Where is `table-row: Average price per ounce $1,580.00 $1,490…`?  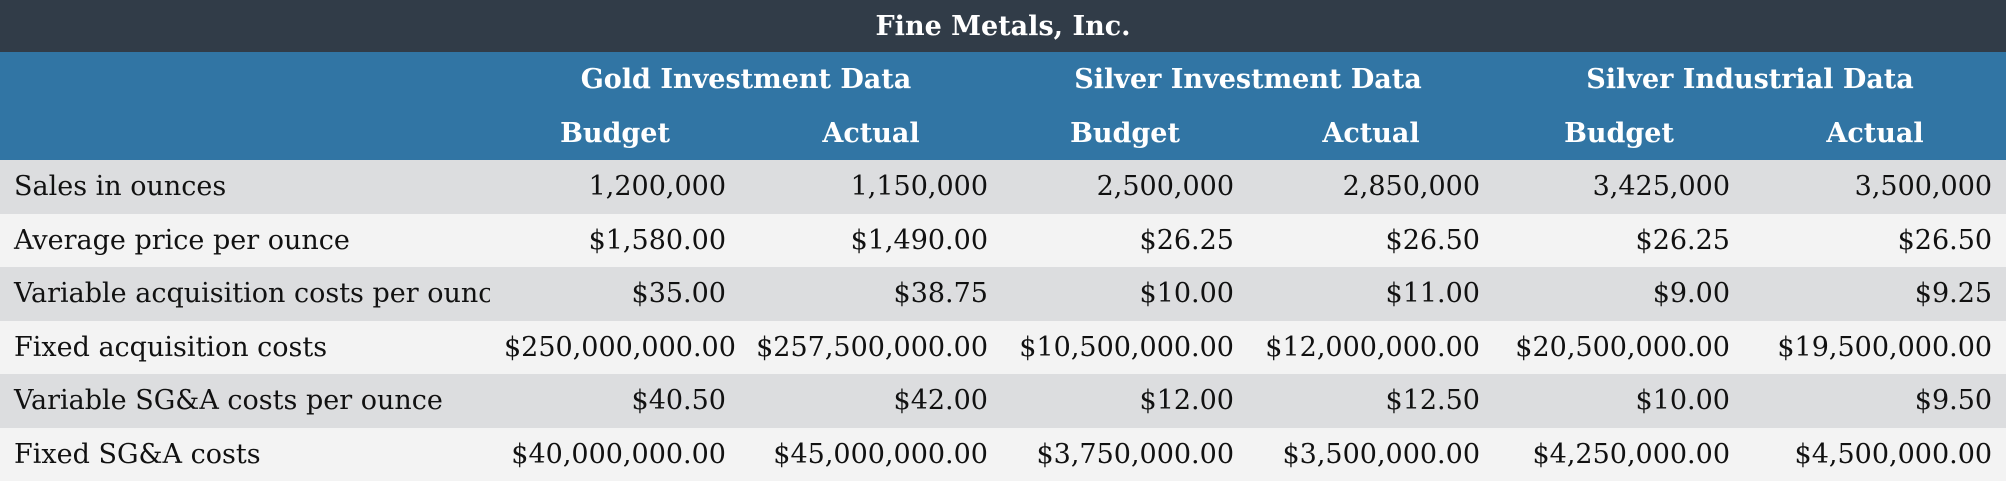
table-row: Average price per ounce $1,580.00 $1,490… is located at coordinates (1003, 241).